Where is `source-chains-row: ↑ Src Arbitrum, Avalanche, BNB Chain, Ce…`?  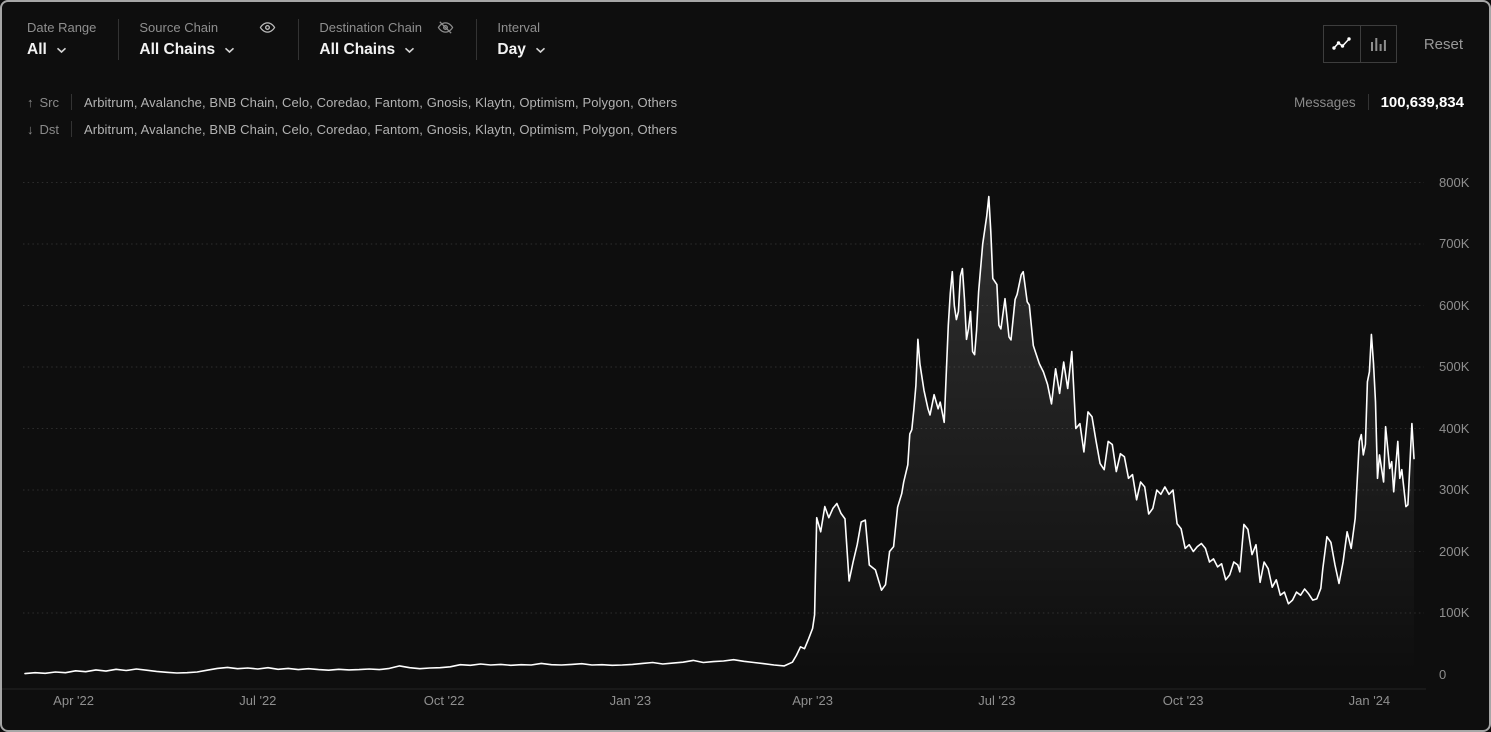
source-chains-row: ↑ Src Arbitrum, Avalanche, BNB Chain, Ce… is located at coordinates (745, 102).